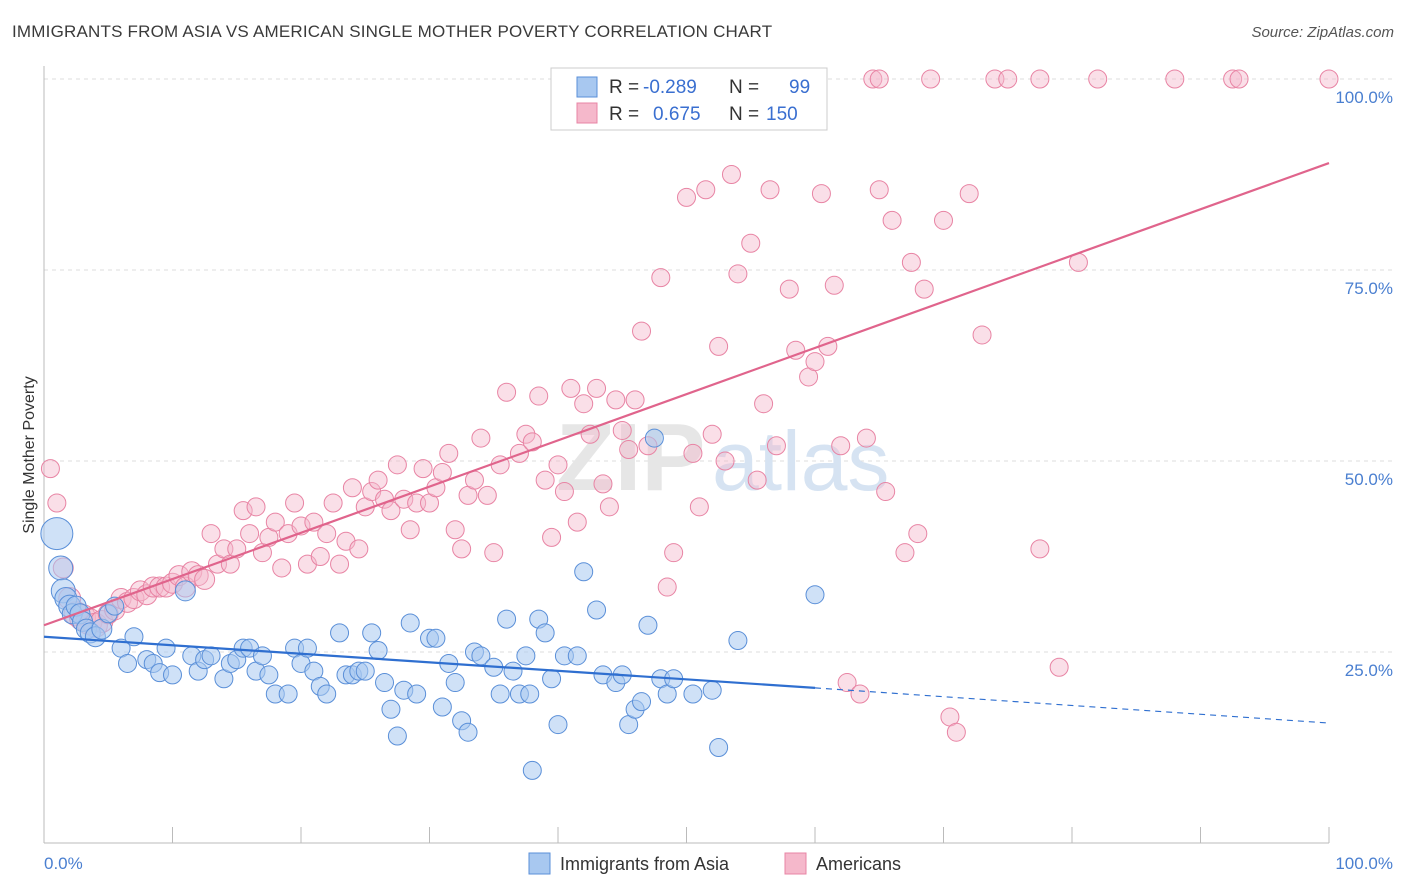  I want to click on y-tick-label: 100.0%, so click(1364, 97).